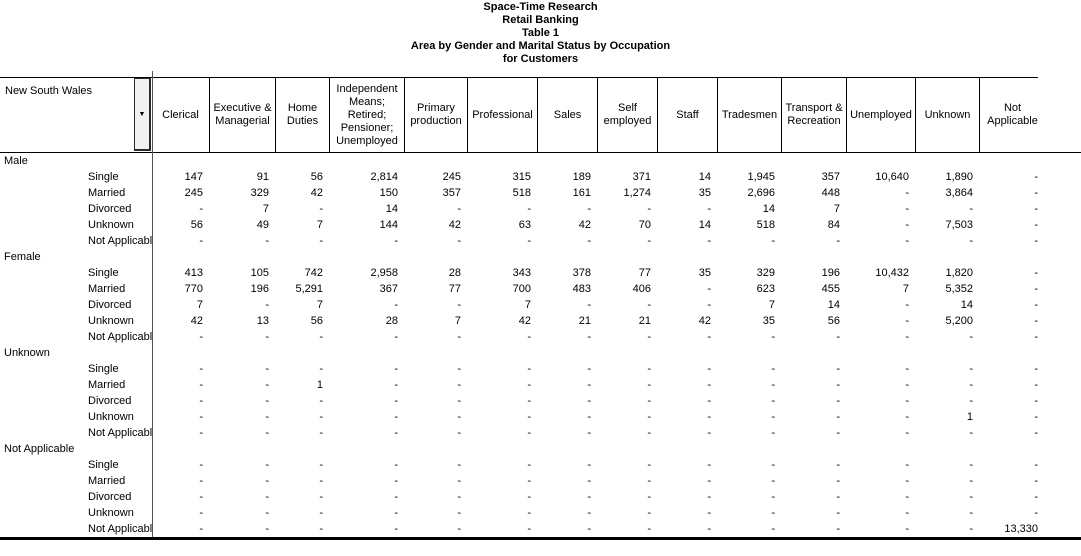 This screenshot has height=556, width=1081. I want to click on value-cell: 700, so click(521, 289).